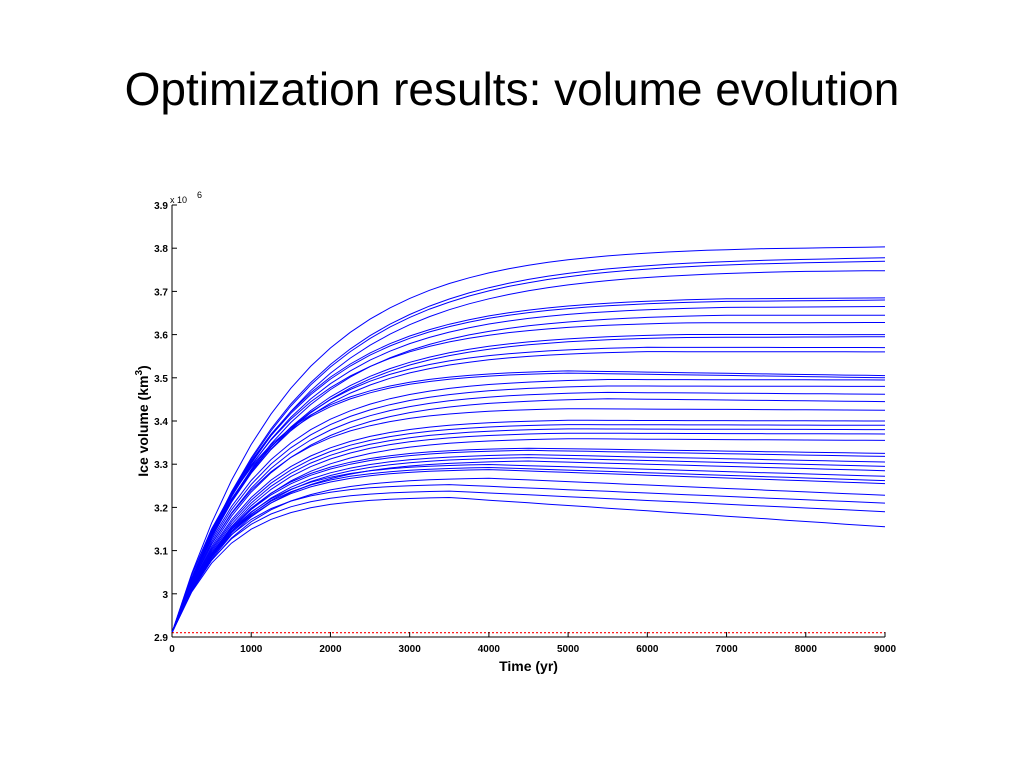  Describe the element at coordinates (528, 666) in the screenshot. I see `x-axis-label: Time (yr)` at that location.